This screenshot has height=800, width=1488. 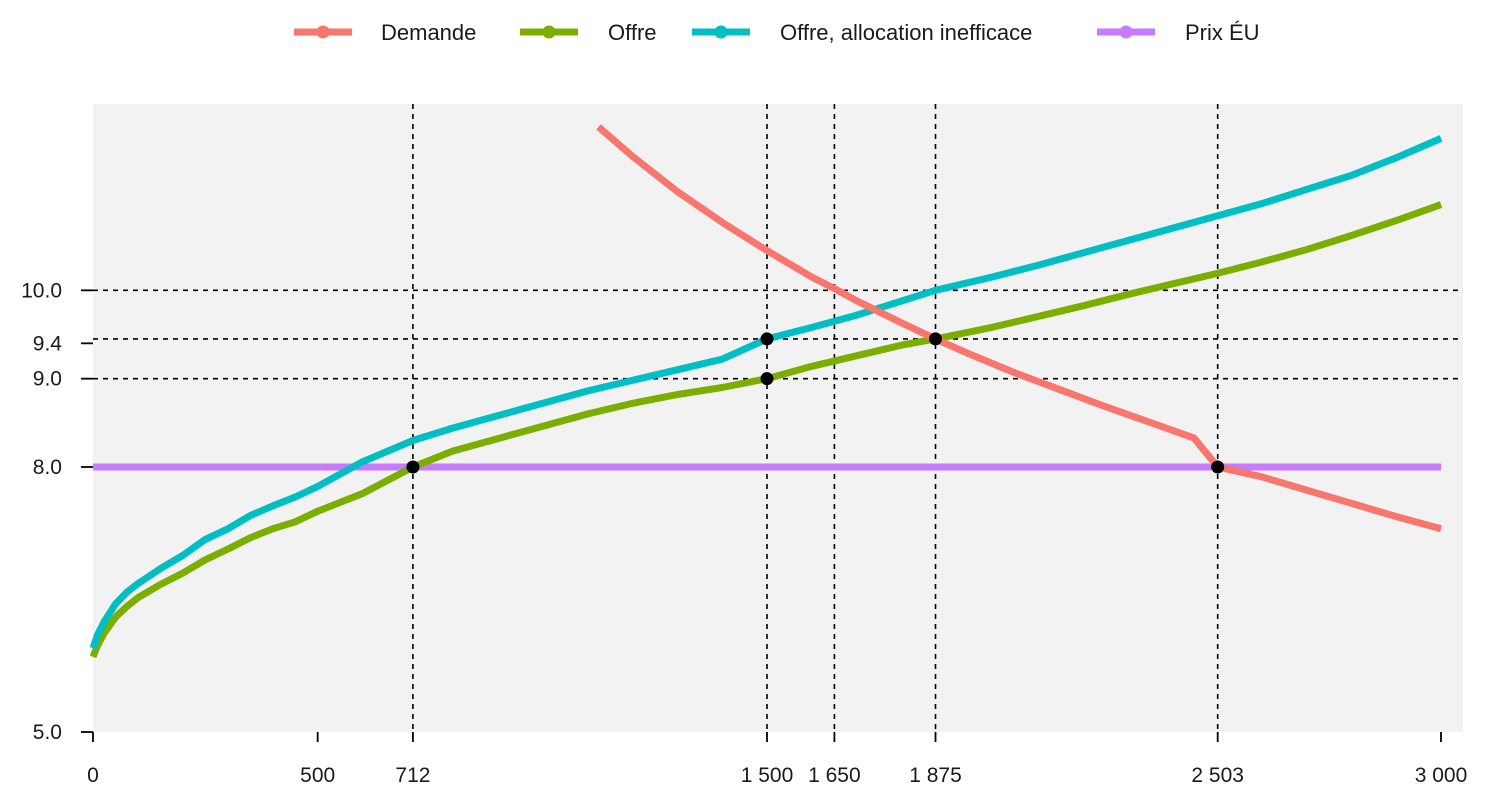 What do you see at coordinates (428, 32) in the screenshot?
I see `legend-label: Demande` at bounding box center [428, 32].